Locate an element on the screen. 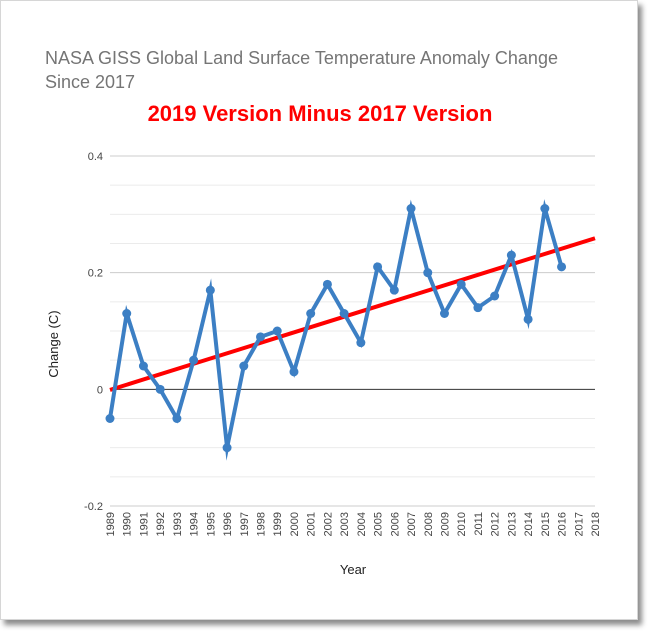  x-tick-label: 2004 is located at coordinates (362, 524).